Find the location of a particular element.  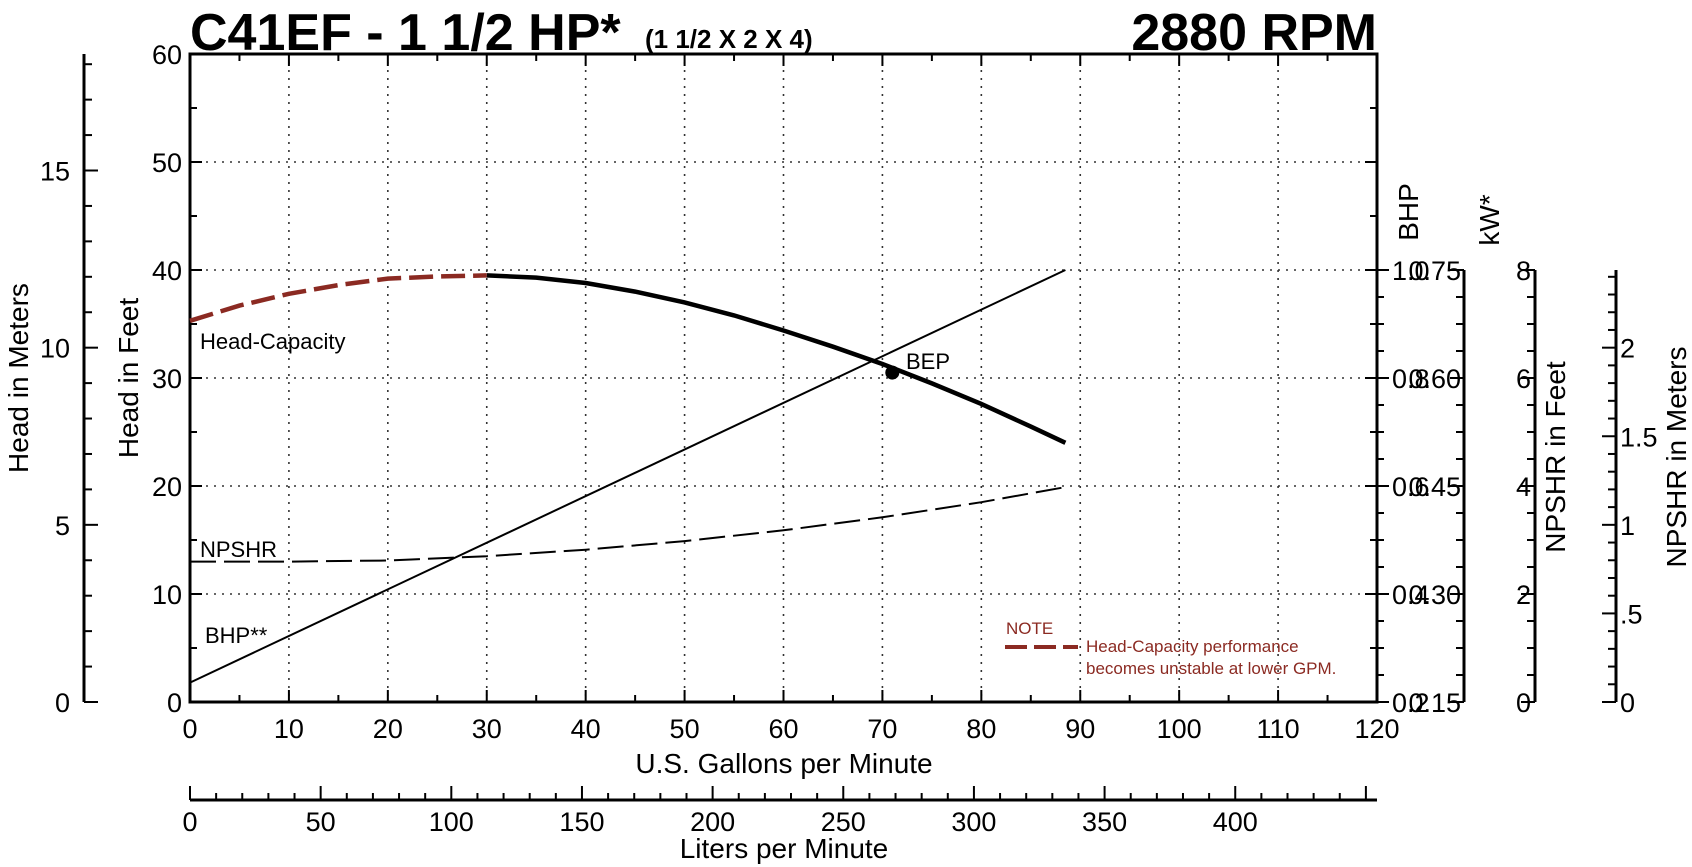

bhp-axis-title: BHP is located at coordinates (1408, 212).